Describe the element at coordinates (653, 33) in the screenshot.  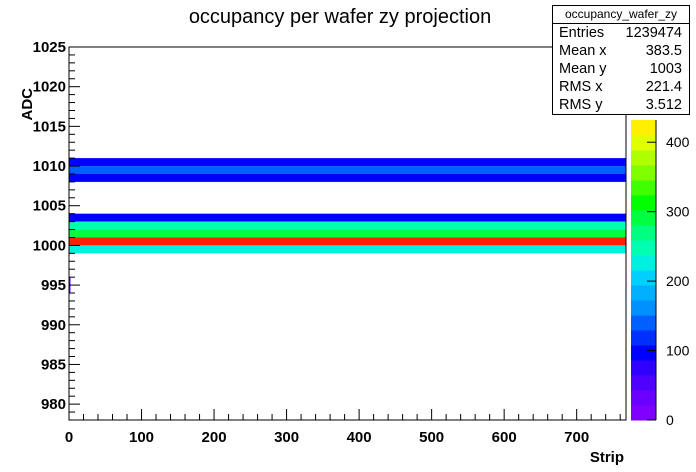
I see `stats-value: 1239474` at that location.